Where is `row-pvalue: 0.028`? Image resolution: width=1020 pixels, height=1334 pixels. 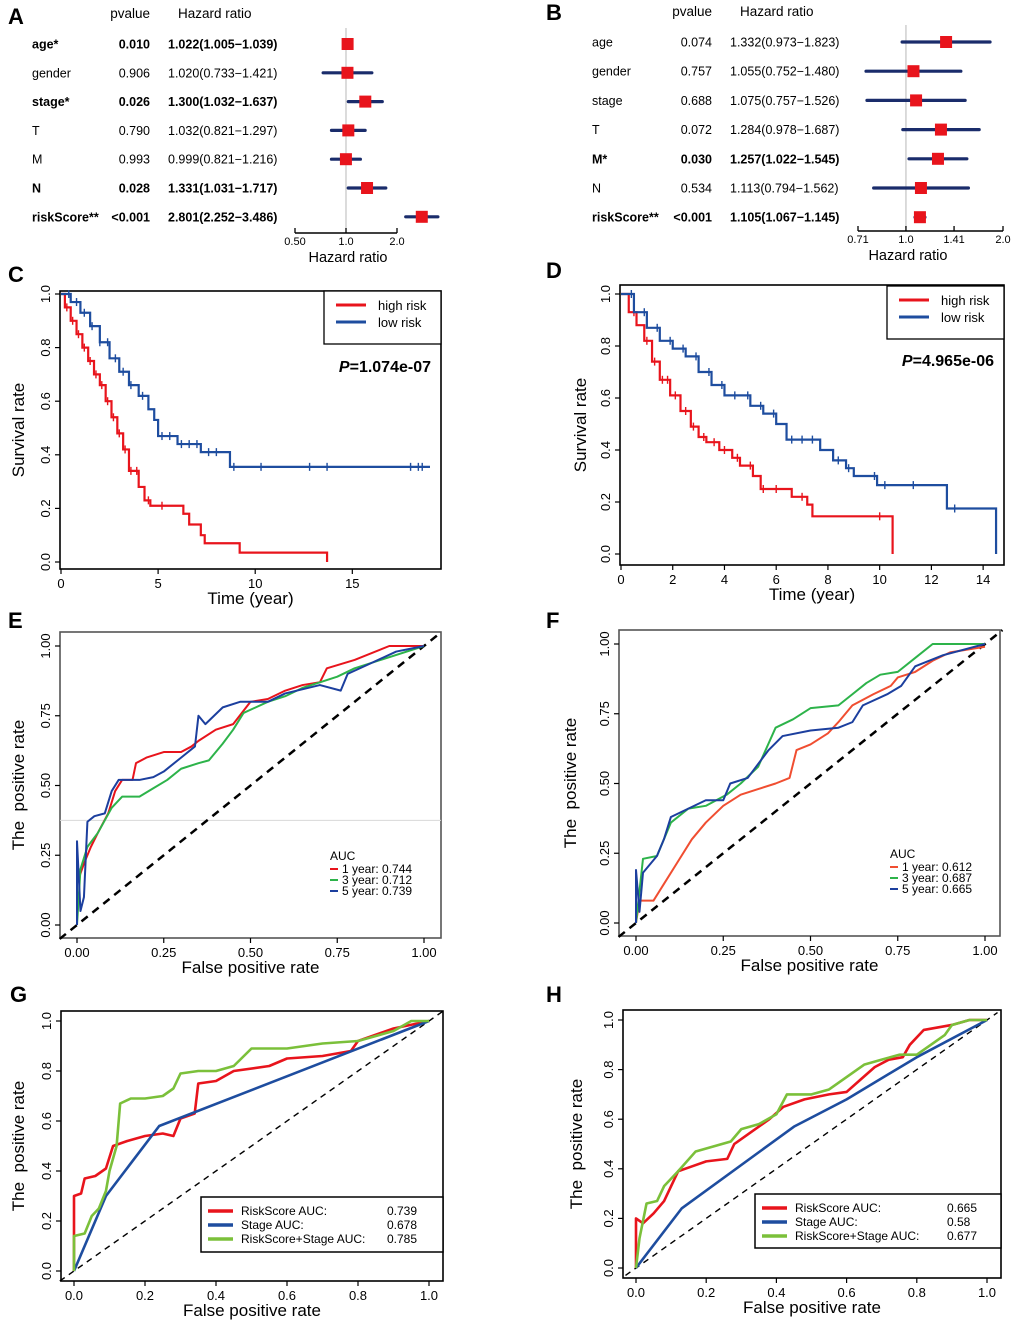
row-pvalue: 0.028 is located at coordinates (134, 189).